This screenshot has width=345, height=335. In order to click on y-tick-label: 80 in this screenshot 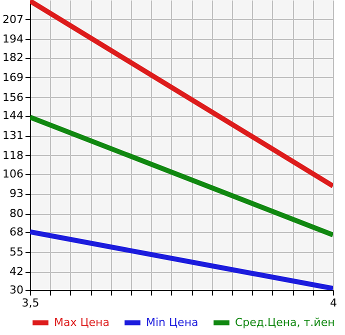, I will do `click(17, 213)`.